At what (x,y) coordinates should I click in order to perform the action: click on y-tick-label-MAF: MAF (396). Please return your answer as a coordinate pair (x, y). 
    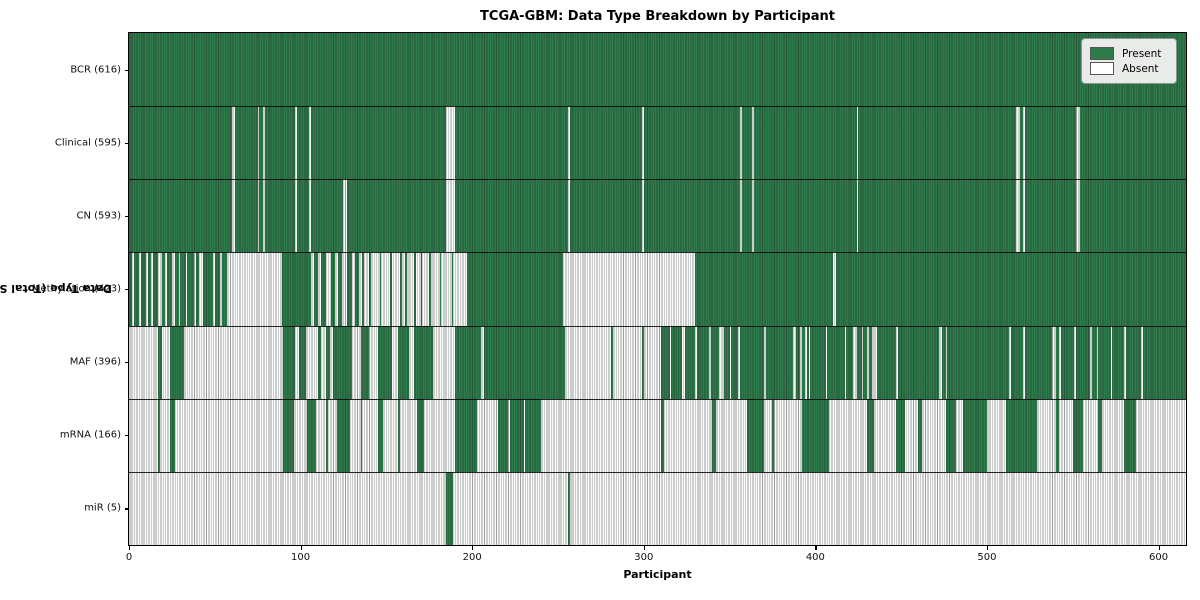
    Looking at the image, I should click on (95, 362).